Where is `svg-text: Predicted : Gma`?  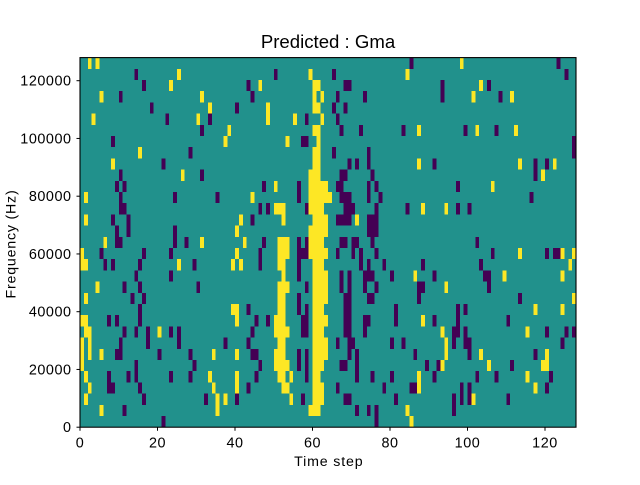 svg-text: Predicted : Gma is located at coordinates (328, 41).